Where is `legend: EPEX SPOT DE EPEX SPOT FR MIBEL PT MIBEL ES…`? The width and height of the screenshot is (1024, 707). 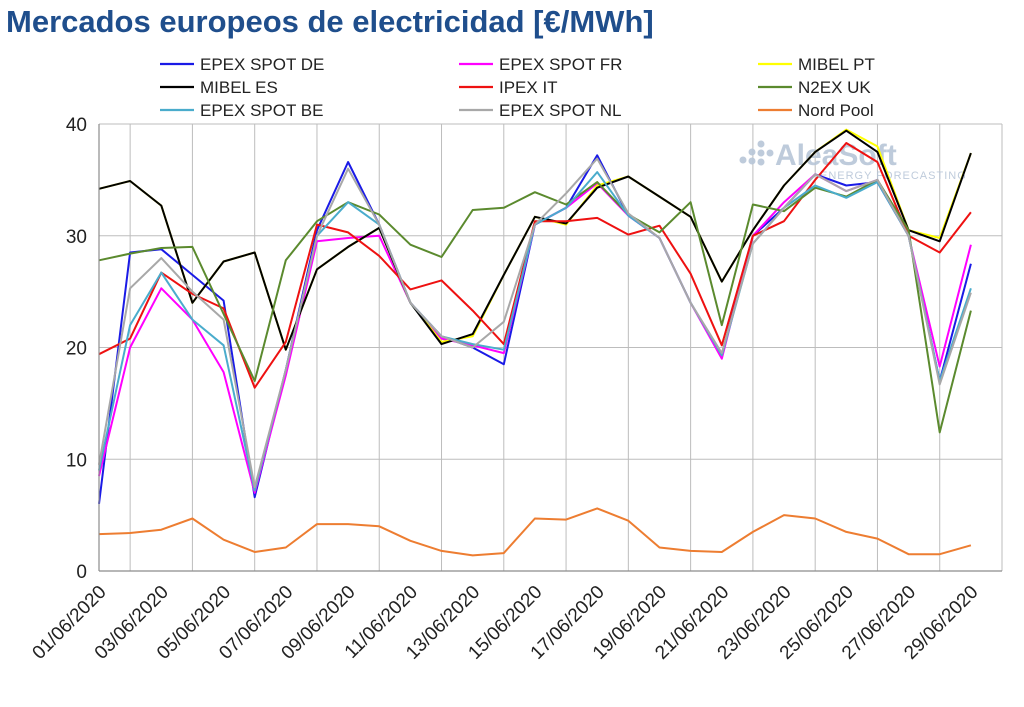
legend: EPEX SPOT DE EPEX SPOT FR MIBEL PT MIBEL ES… is located at coordinates (517, 87).